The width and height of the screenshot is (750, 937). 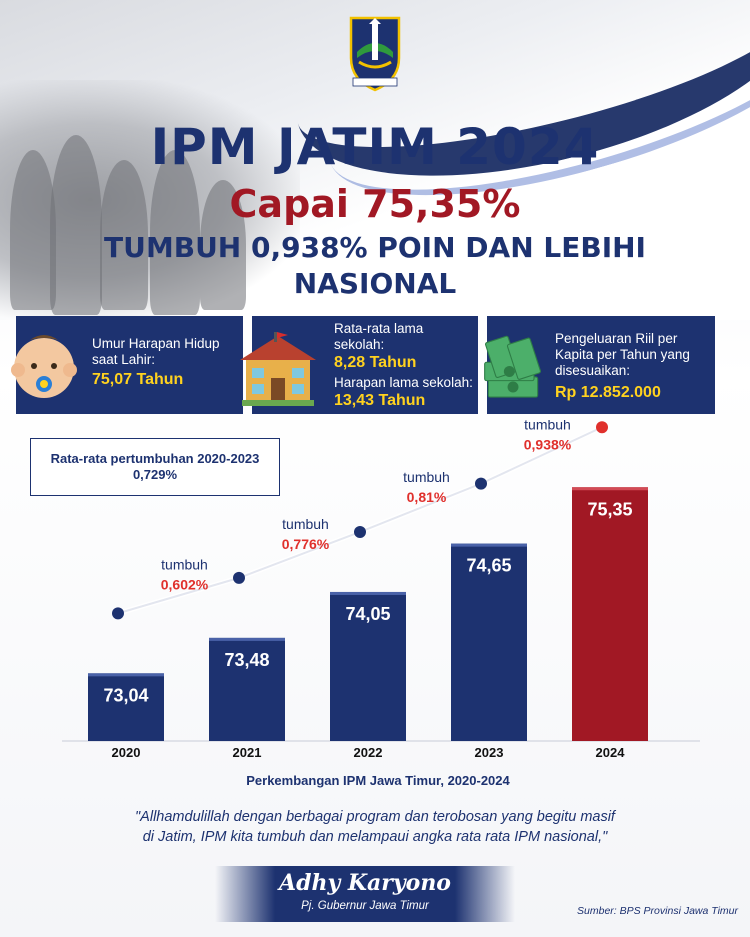 What do you see at coordinates (610, 614) in the screenshot?
I see `bar-2024` at bounding box center [610, 614].